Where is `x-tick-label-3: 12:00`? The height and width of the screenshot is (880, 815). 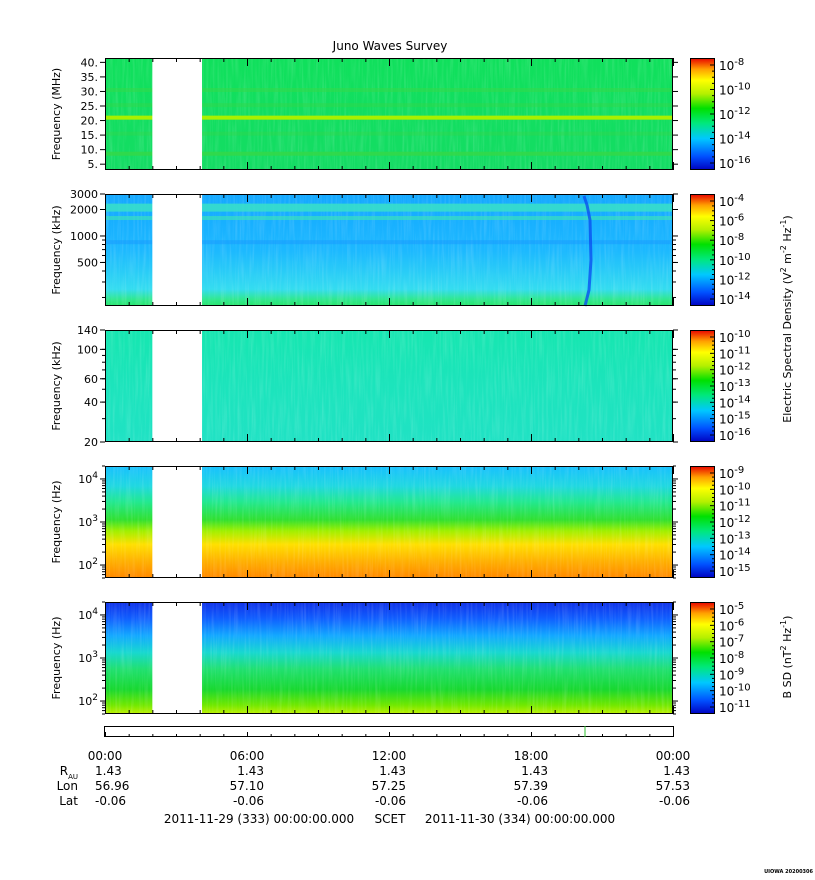
x-tick-label-3: 12:00 is located at coordinates (389, 756).